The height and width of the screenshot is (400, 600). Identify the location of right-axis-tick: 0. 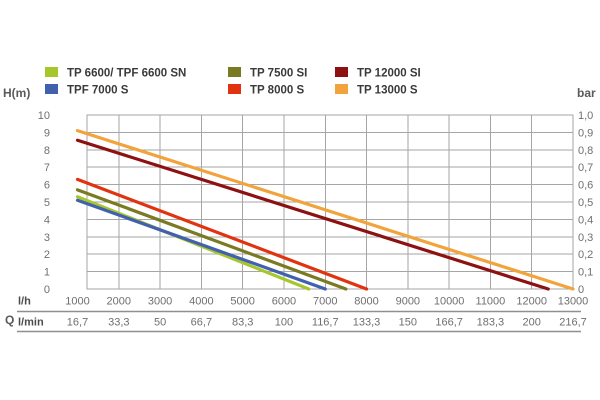
(581, 290).